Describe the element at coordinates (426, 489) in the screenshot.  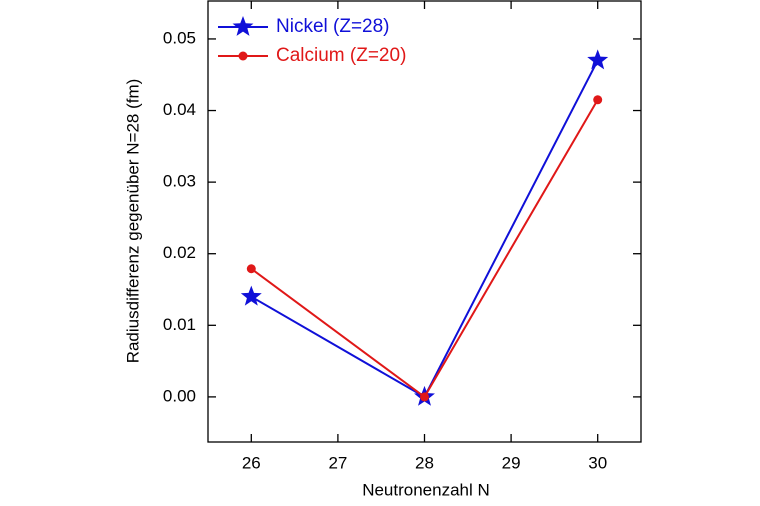
I see `x-axis-label: Neutronenzahl N` at that location.